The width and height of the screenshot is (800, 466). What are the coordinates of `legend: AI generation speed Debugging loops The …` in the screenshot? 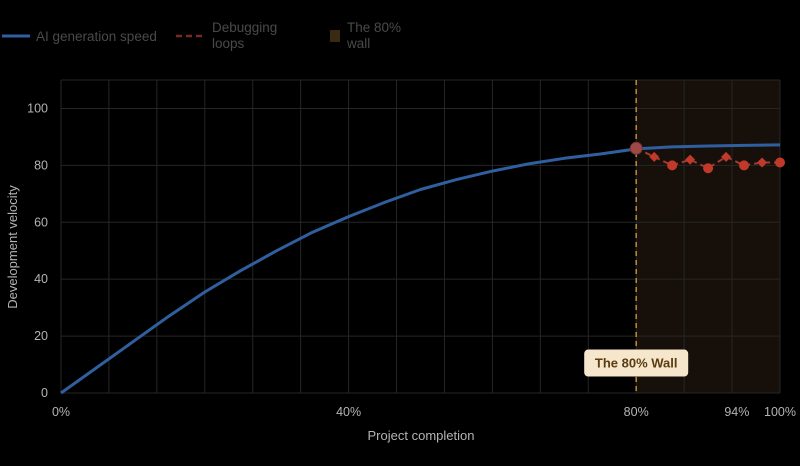 It's located at (203, 35).